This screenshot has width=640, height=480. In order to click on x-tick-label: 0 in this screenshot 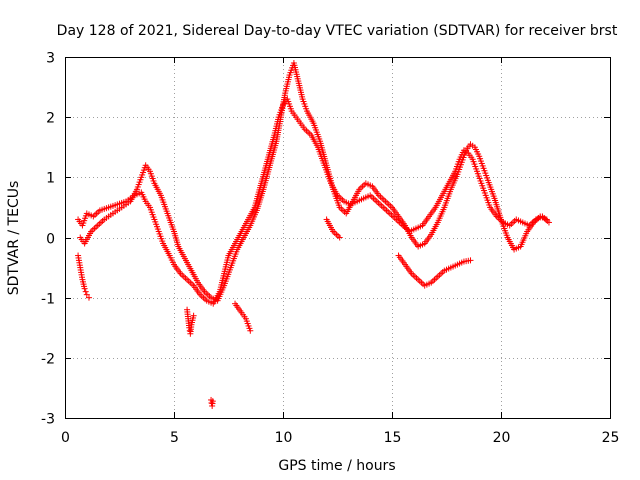, I will do `click(65, 438)`.